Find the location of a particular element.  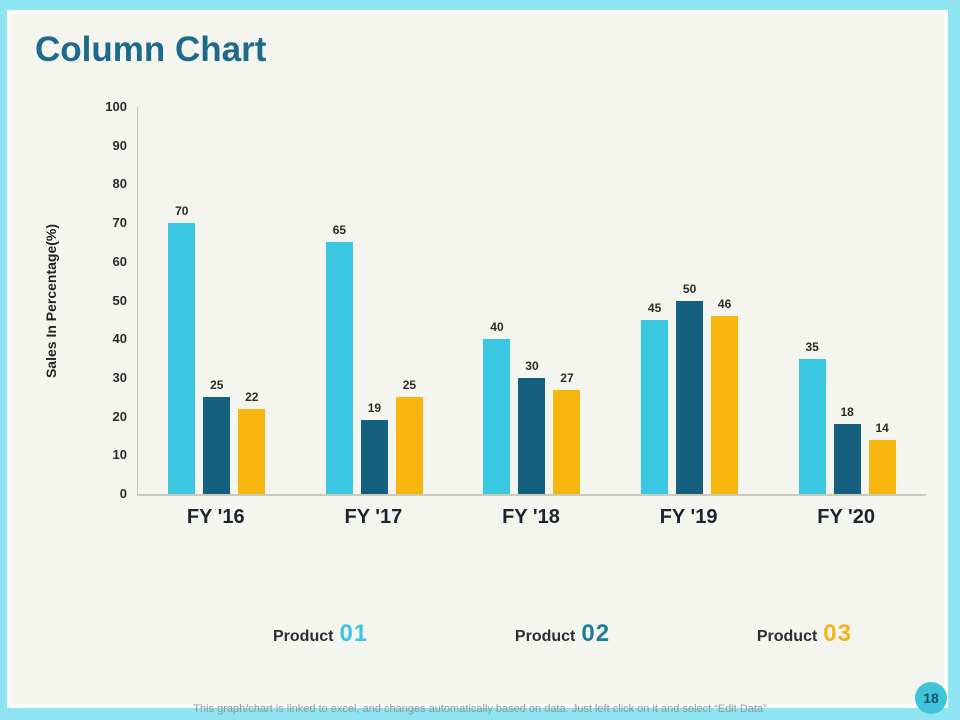

bar-data-label: 19 is located at coordinates (374, 408).